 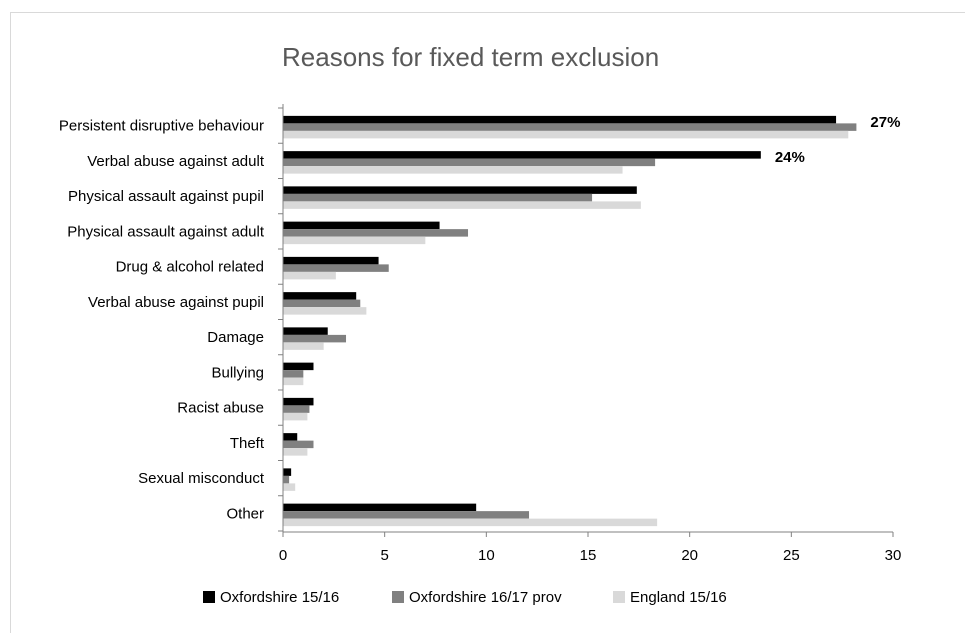 I want to click on bar-oxfordshire-16-17-prov-other, so click(x=406, y=515).